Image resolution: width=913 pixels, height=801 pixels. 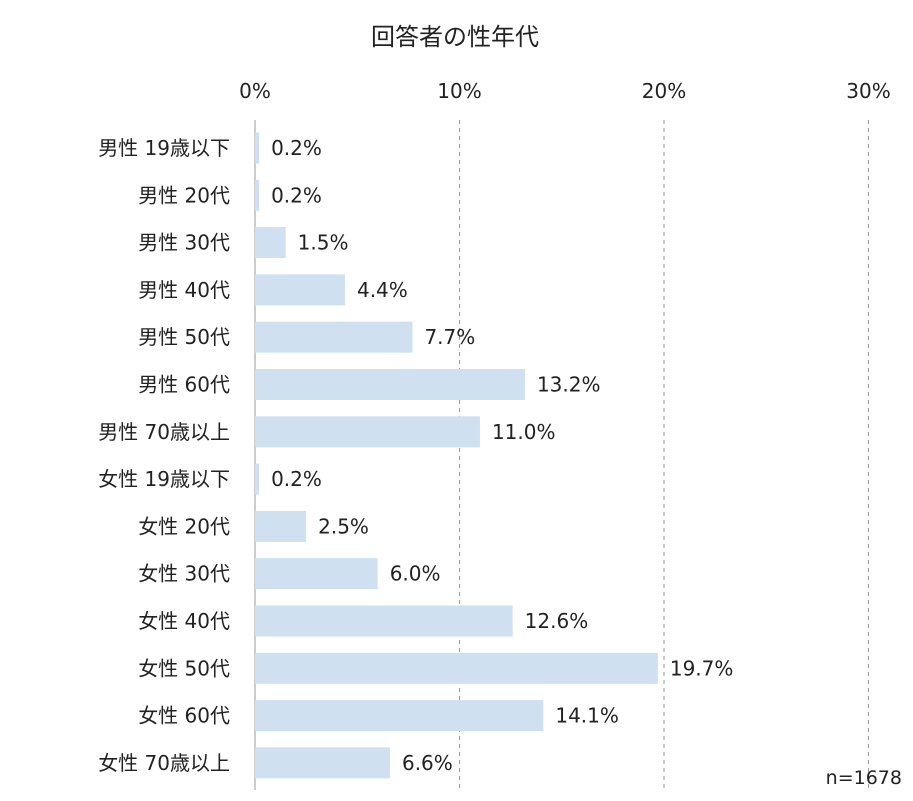 What do you see at coordinates (587, 716) in the screenshot?
I see `data-label: 14.1%` at bounding box center [587, 716].